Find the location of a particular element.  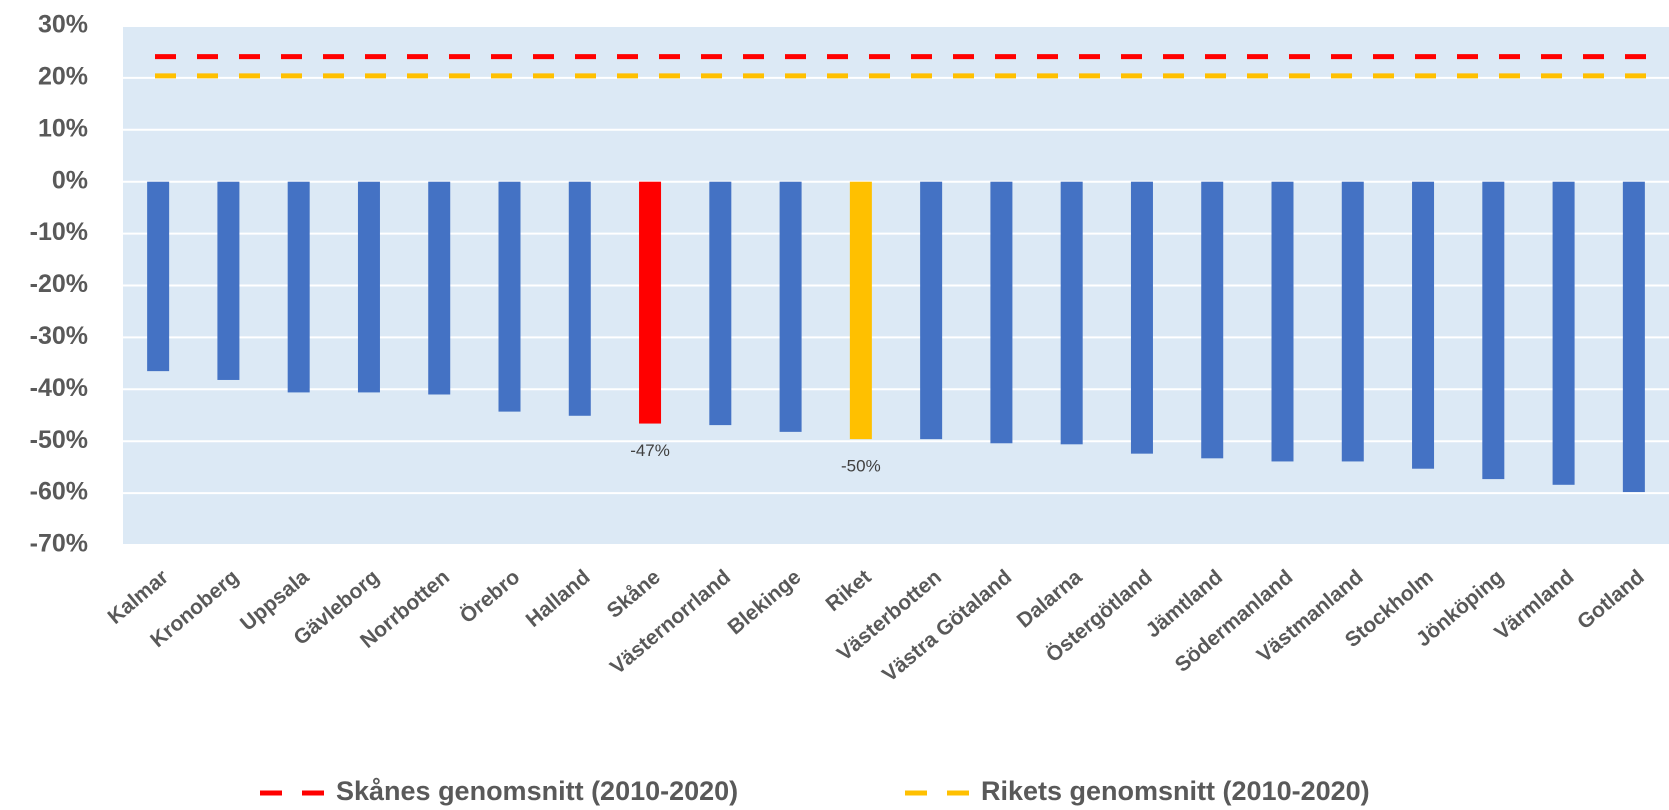

value-label: -47% is located at coordinates (650, 450).